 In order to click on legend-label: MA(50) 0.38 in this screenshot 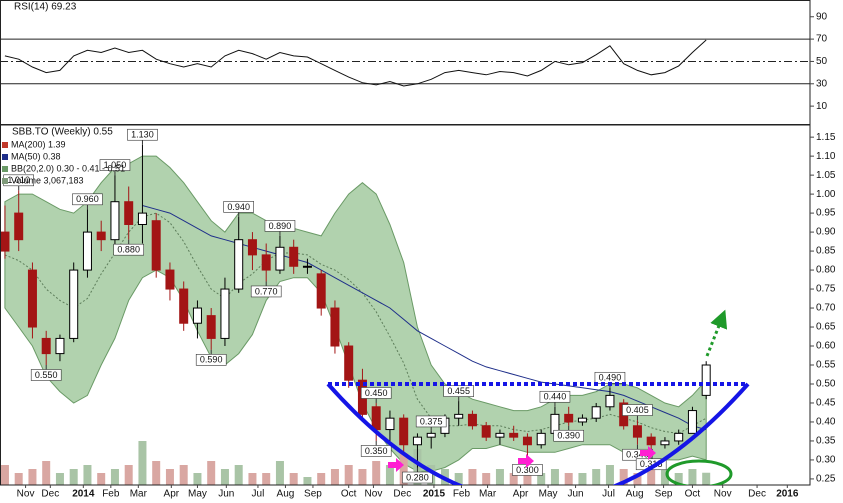, I will do `click(36, 156)`.